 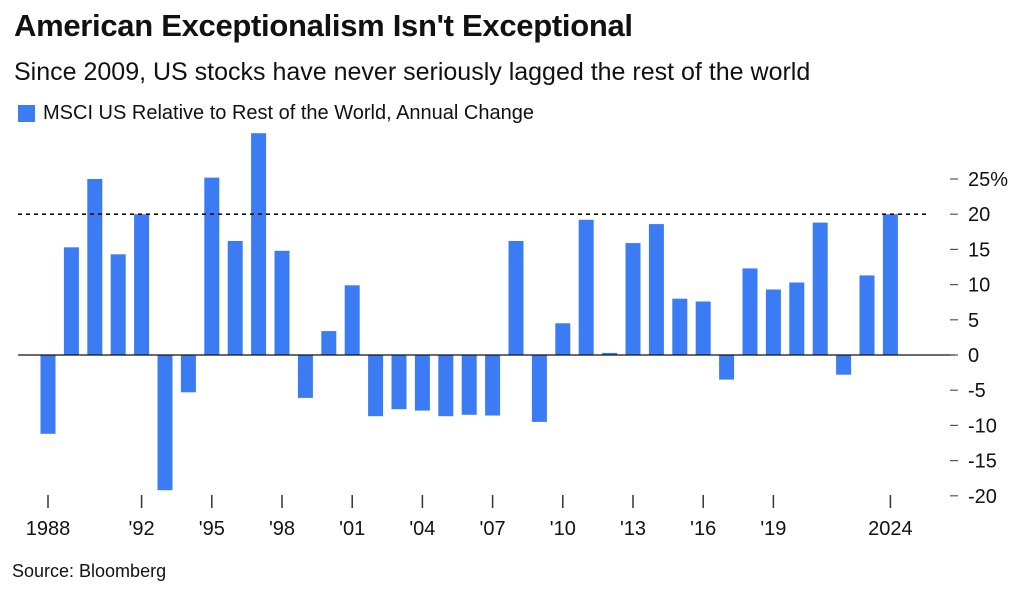 I want to click on bar-1997, so click(x=259, y=244).